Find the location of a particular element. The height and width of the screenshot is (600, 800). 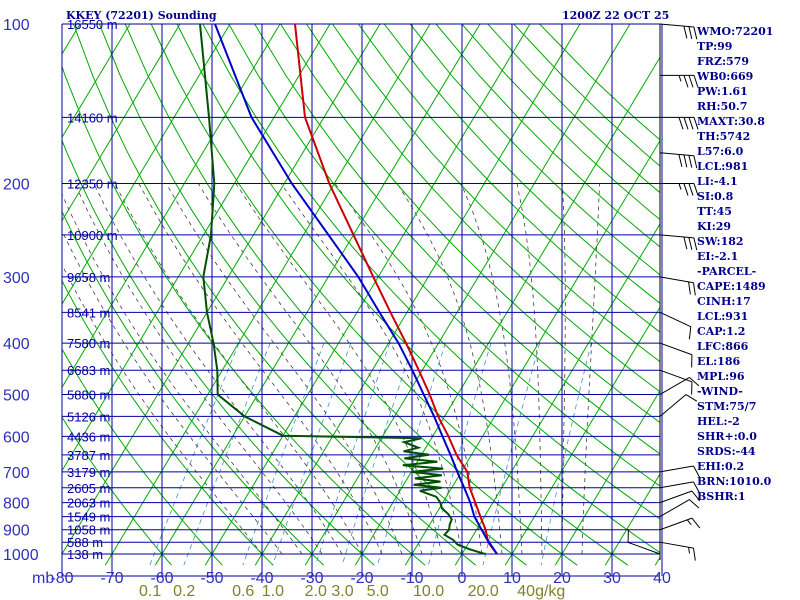

index-line: L57:6.0 is located at coordinates (720, 151).